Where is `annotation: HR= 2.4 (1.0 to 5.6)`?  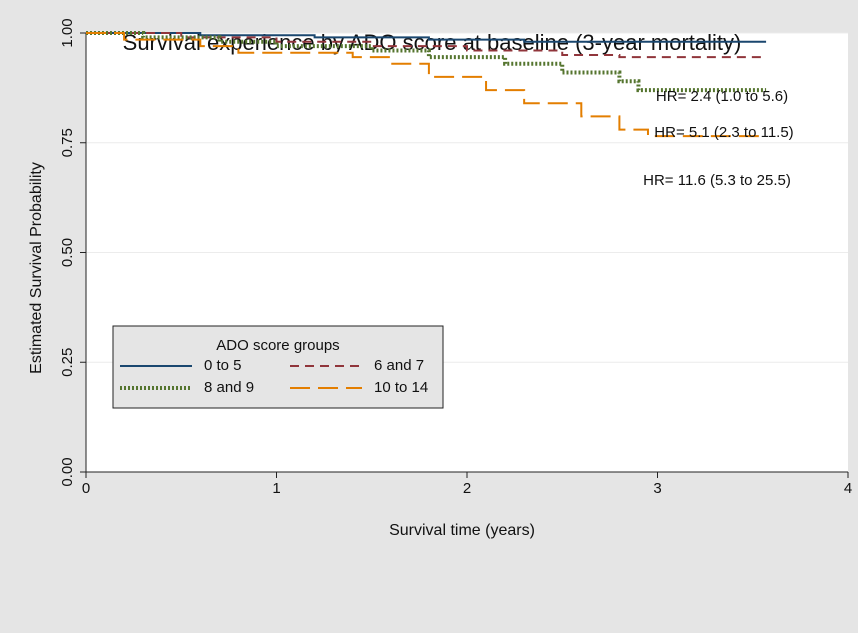
annotation: HR= 2.4 (1.0 to 5.6) is located at coordinates (722, 96).